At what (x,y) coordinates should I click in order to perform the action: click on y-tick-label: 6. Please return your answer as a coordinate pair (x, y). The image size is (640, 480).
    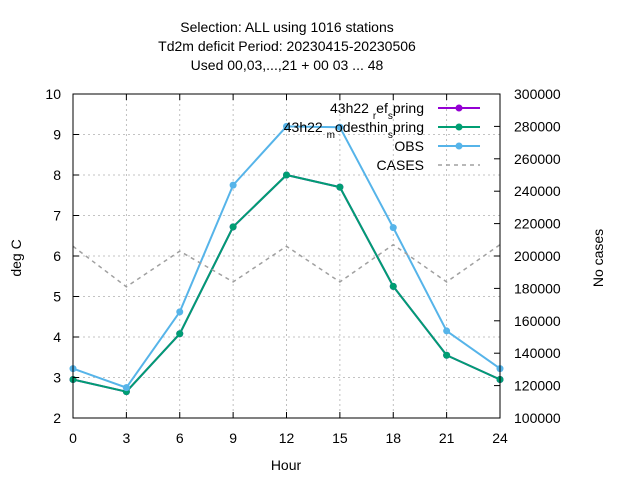
    Looking at the image, I should click on (57, 256).